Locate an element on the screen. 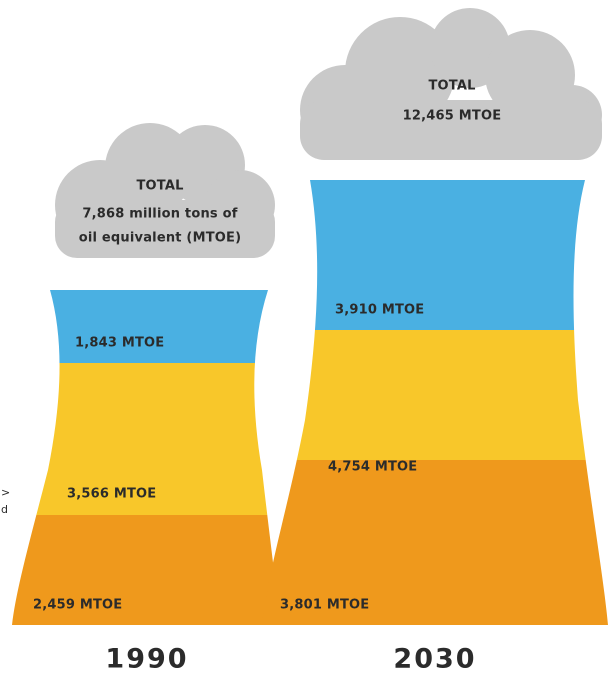 This screenshot has width=611, height=674. year-label: 2030 is located at coordinates (434, 659).